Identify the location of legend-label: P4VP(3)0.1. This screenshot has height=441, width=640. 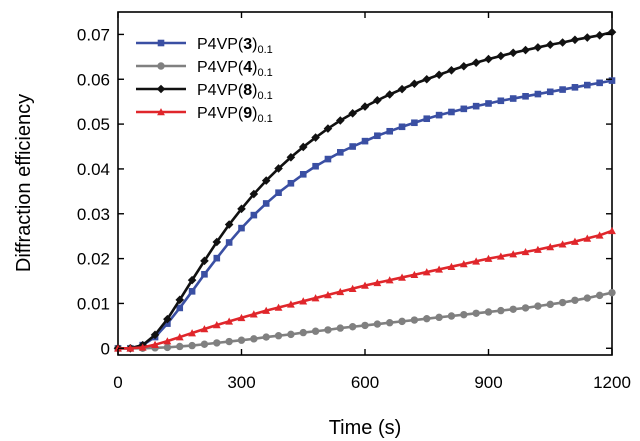
(235, 46).